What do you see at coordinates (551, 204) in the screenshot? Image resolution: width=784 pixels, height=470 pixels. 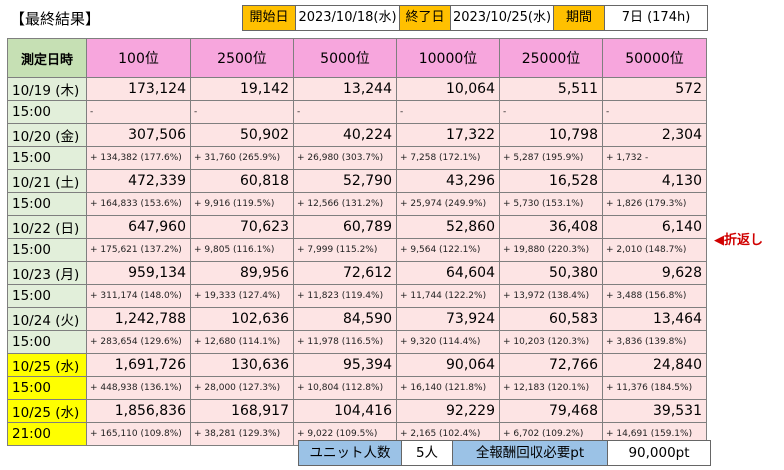 I see `rank-delta: + 5,730 (153.1%)` at bounding box center [551, 204].